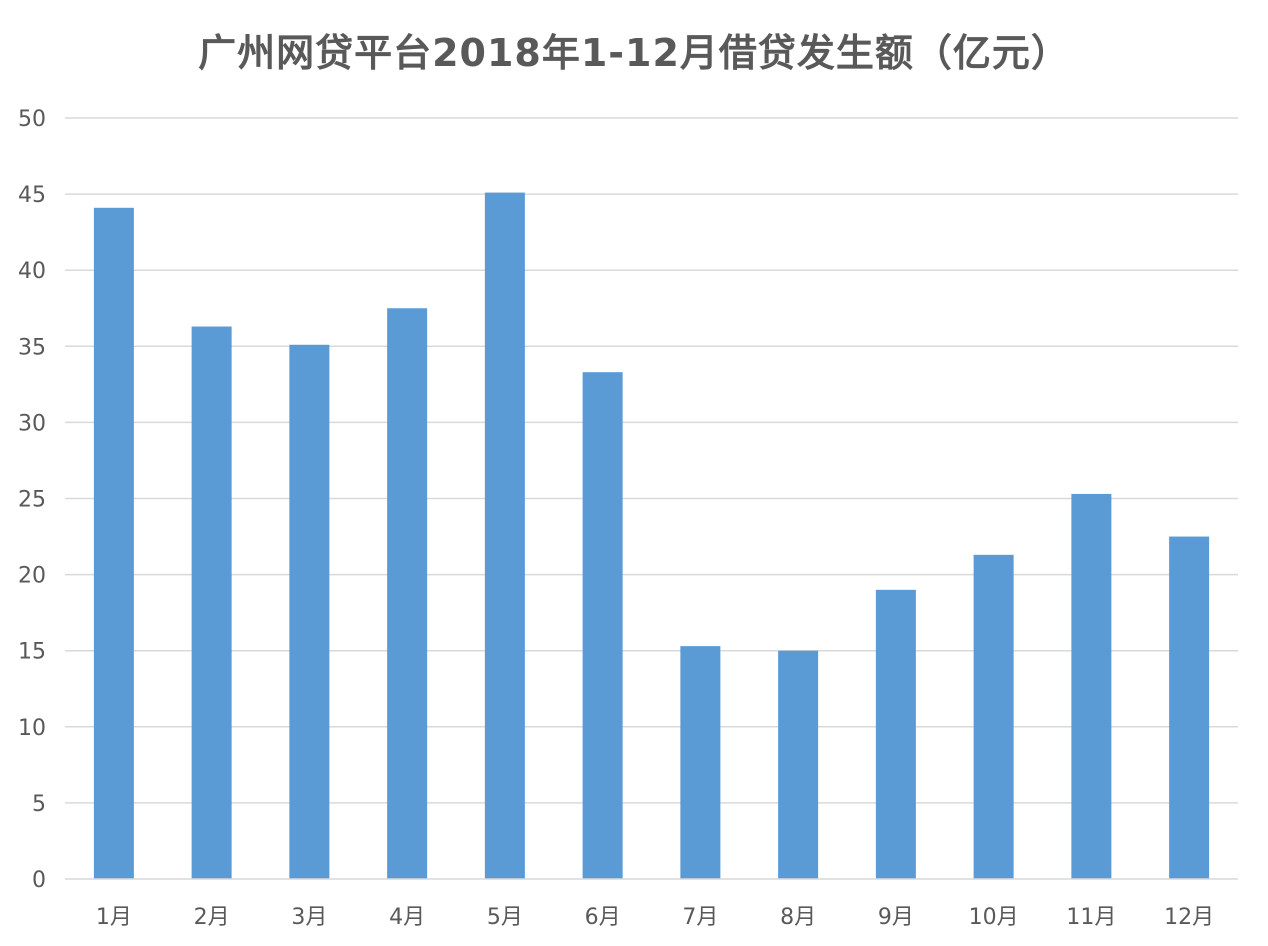 This screenshot has width=1268, height=946. Describe the element at coordinates (32, 271) in the screenshot. I see `y-tick-label: 40` at that location.